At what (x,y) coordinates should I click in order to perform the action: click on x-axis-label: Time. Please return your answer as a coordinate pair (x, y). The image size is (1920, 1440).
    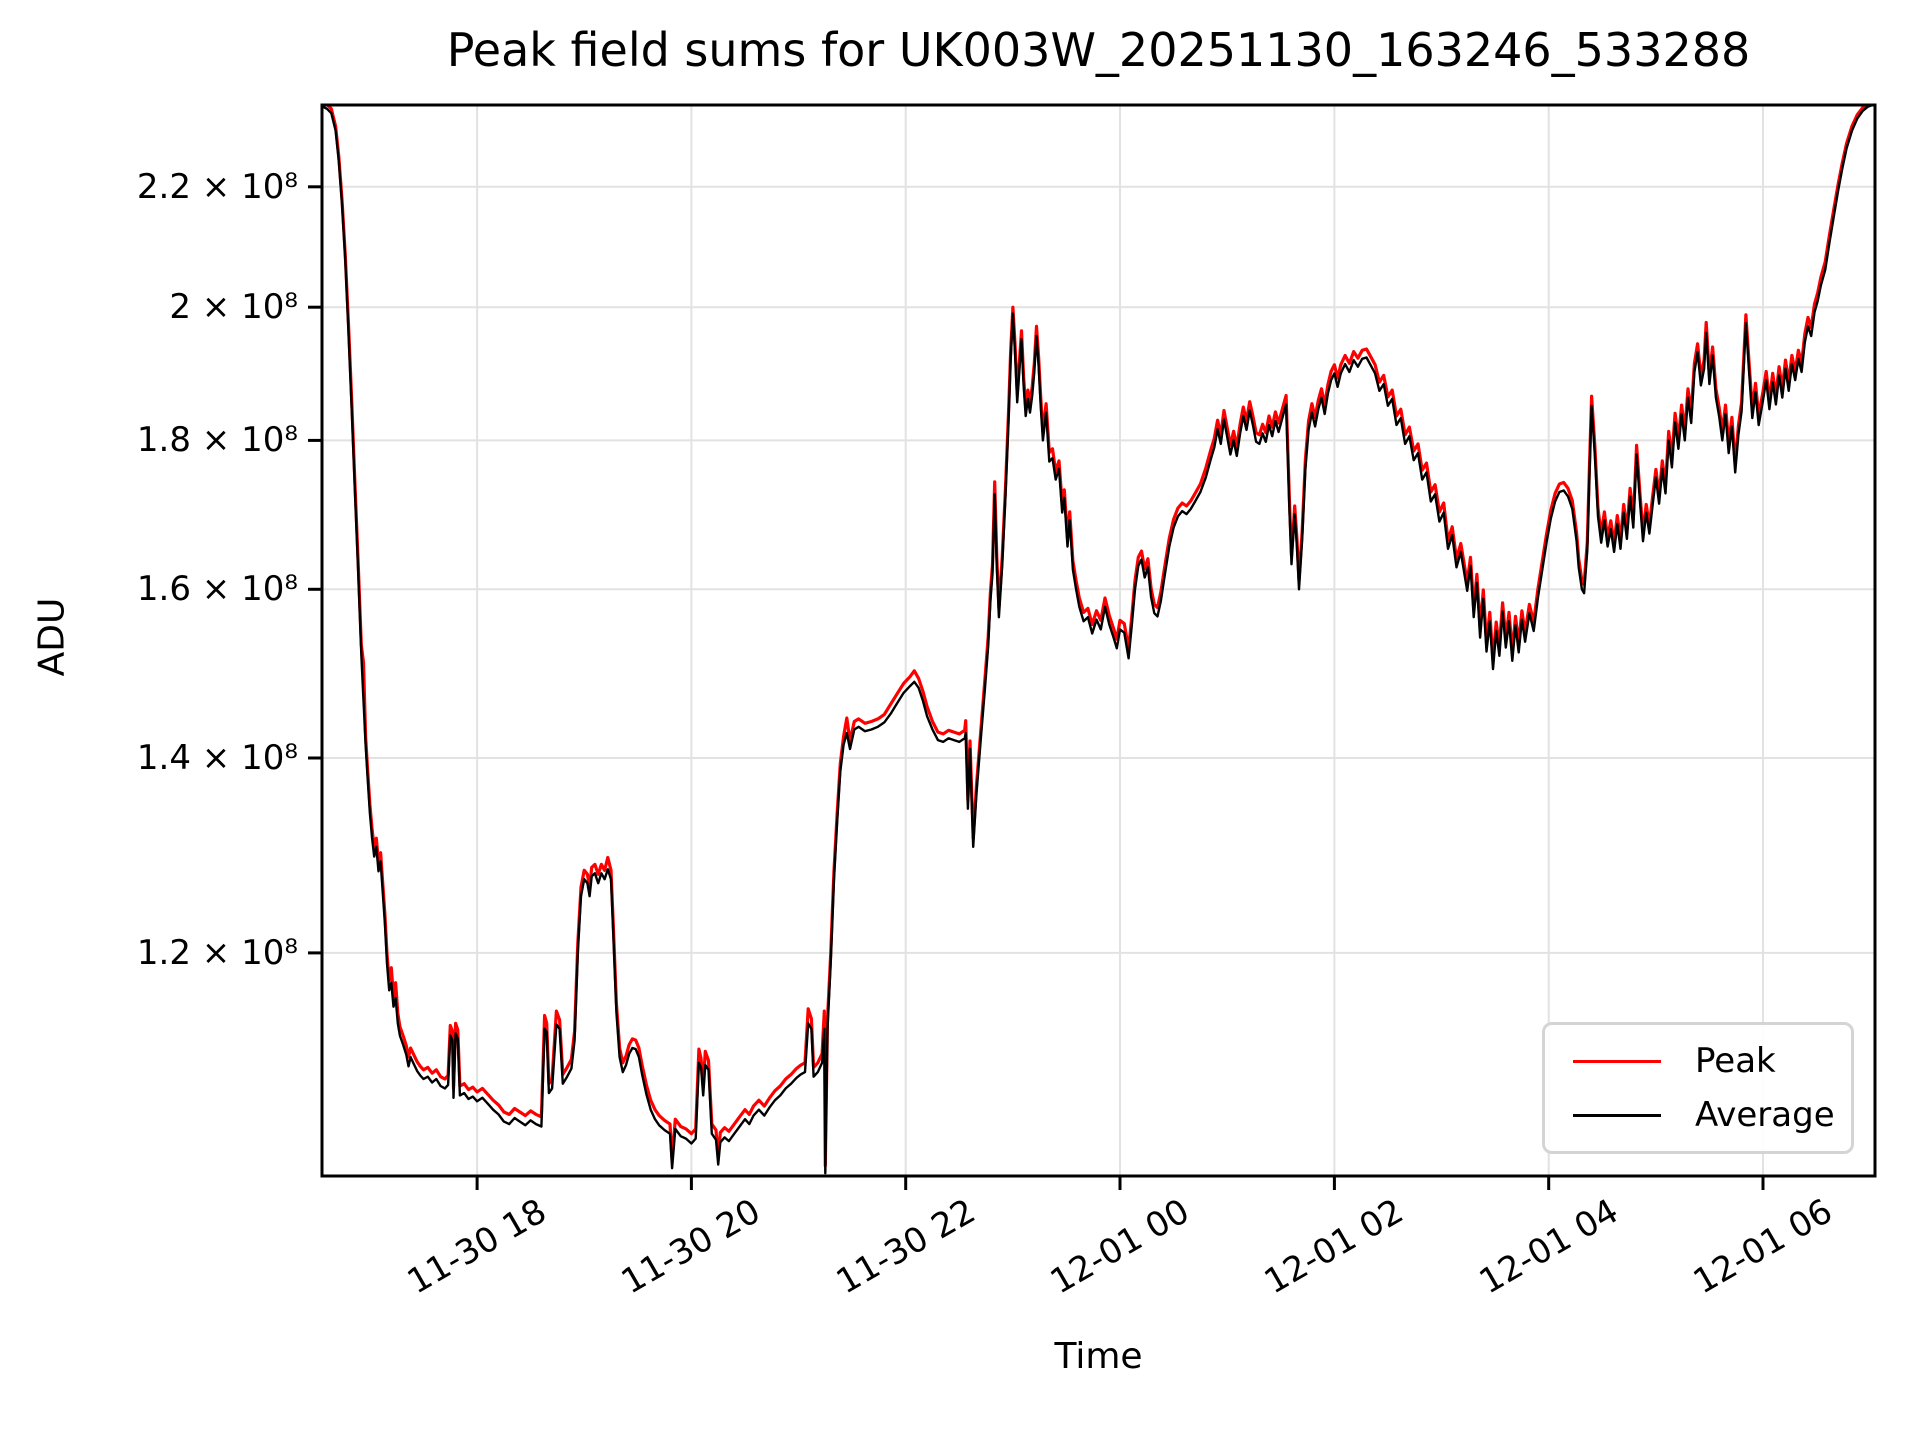
    Looking at the image, I should click on (1098, 1356).